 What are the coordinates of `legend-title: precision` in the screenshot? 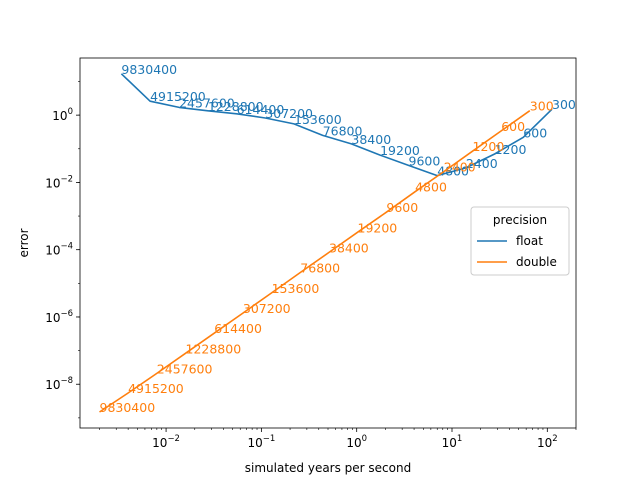 It's located at (520, 220).